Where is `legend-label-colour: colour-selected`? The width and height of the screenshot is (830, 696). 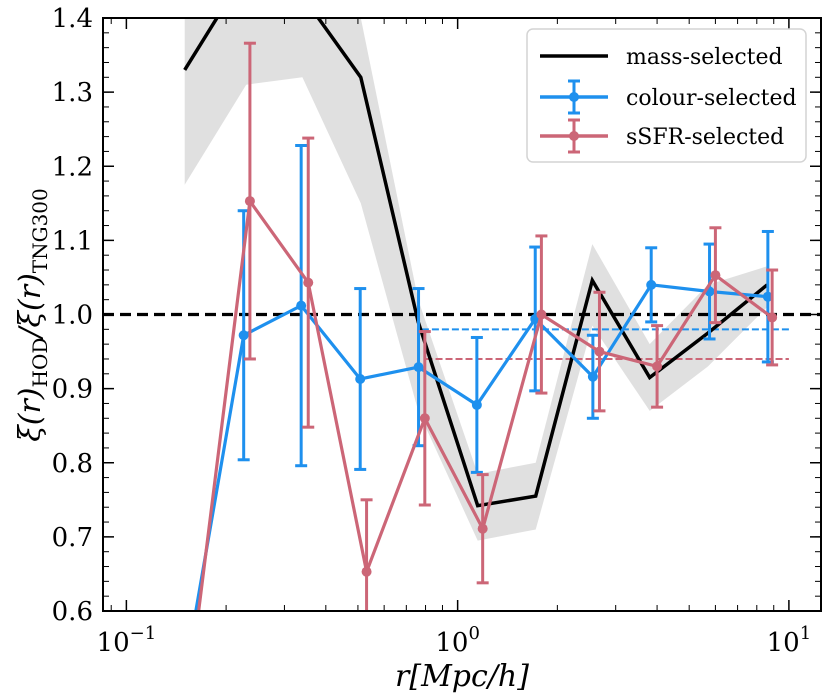
legend-label-colour: colour-selected is located at coordinates (711, 98).